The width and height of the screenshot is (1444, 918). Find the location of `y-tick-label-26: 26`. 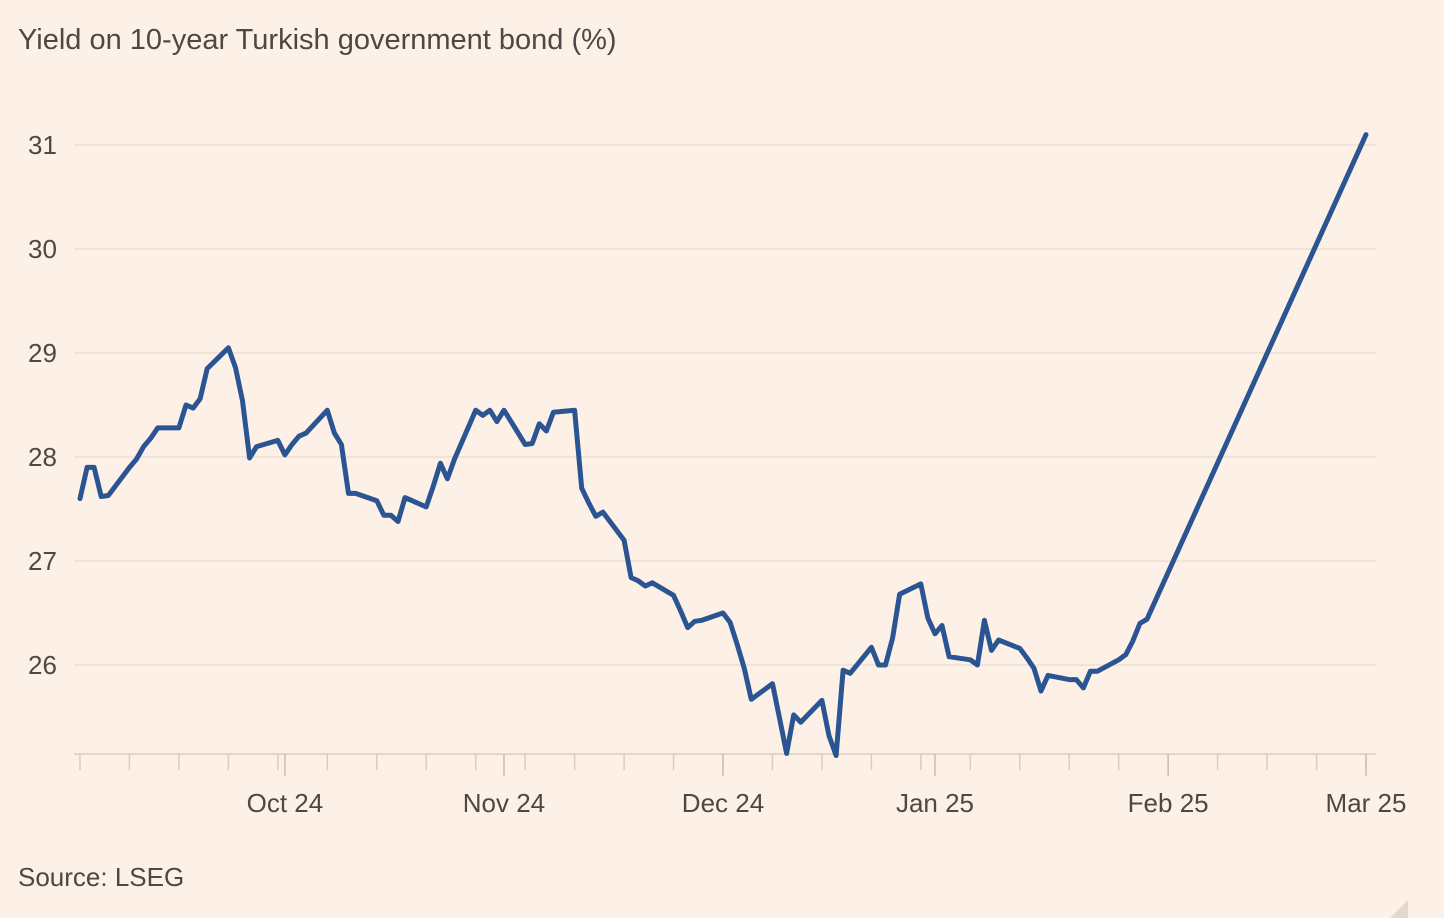

y-tick-label-26: 26 is located at coordinates (42, 665).